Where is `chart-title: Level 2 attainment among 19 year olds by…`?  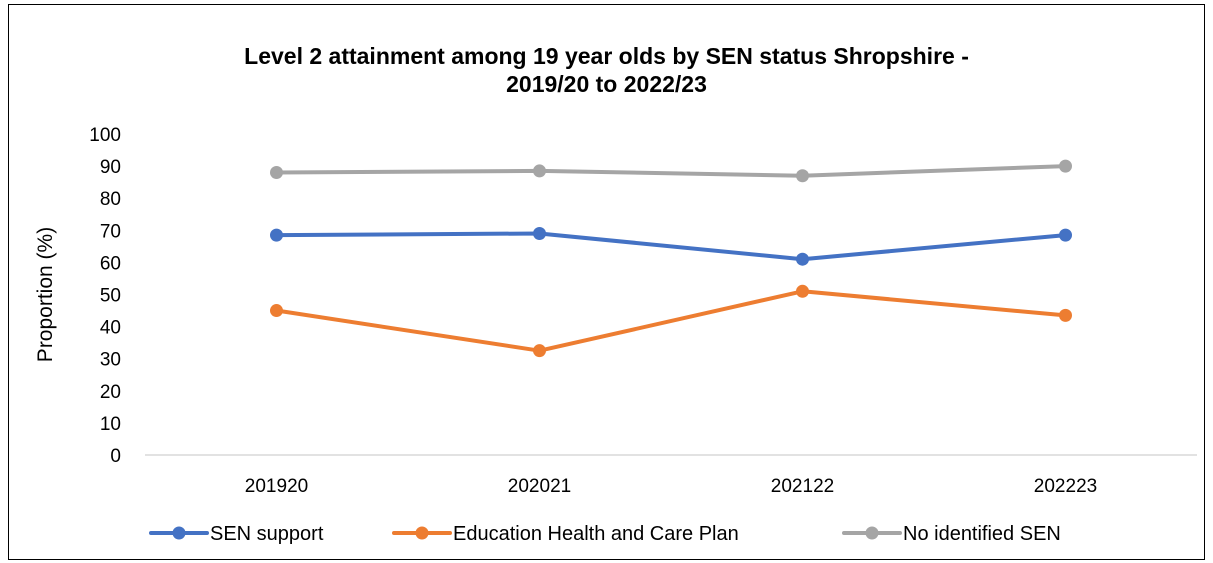 chart-title: Level 2 attainment among 19 year olds by… is located at coordinates (606, 70).